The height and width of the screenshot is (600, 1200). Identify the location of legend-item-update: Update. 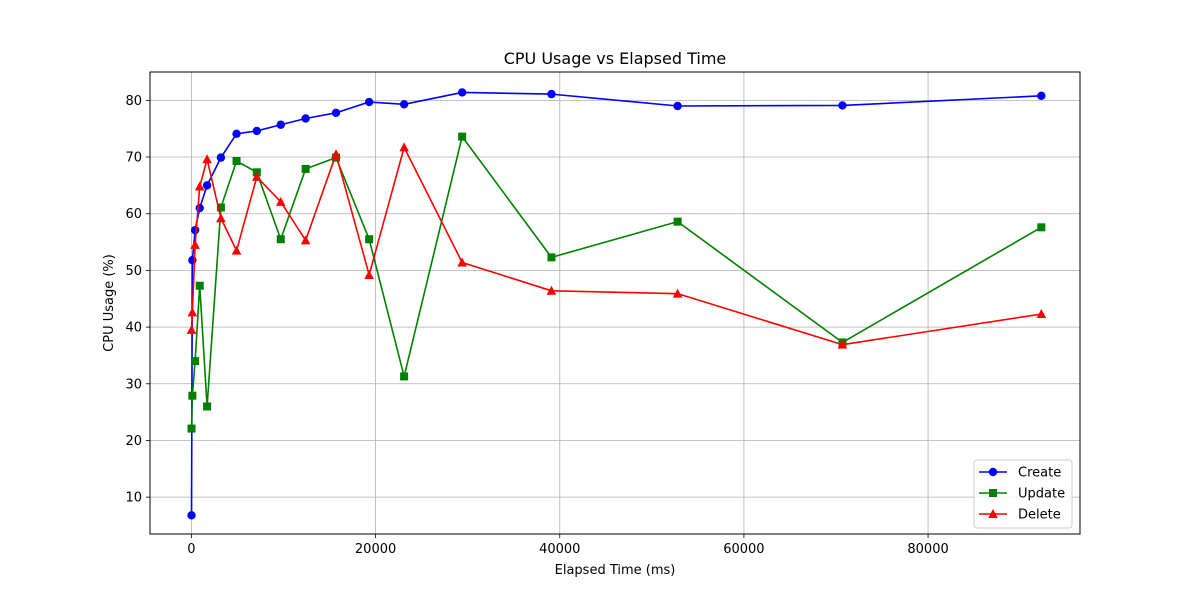
(1022, 494).